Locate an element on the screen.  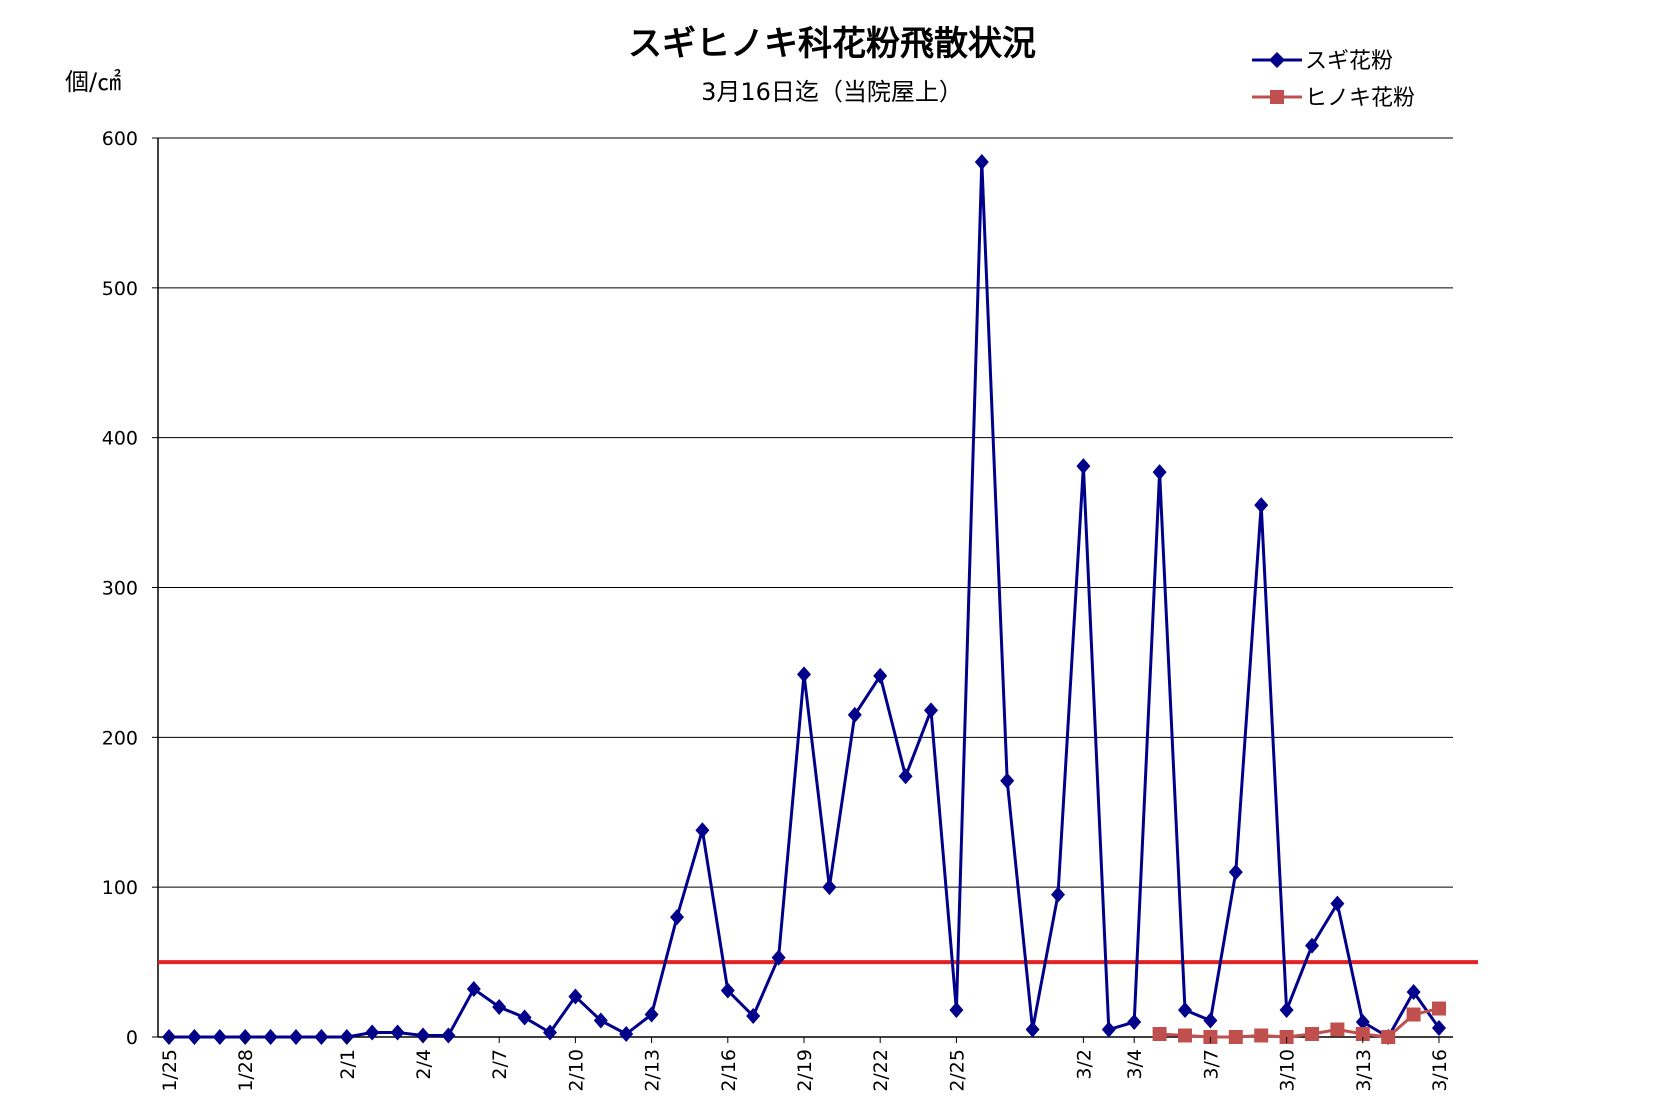
x-tick-label: 2/1 is located at coordinates (348, 1064).